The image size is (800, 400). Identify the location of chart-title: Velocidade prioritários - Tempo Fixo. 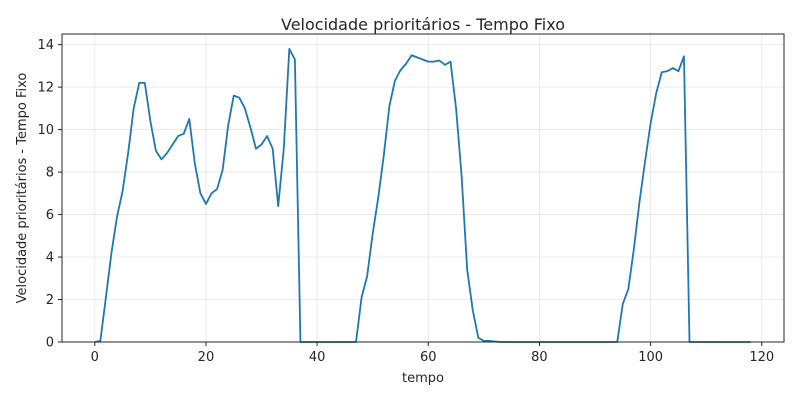
(423, 24).